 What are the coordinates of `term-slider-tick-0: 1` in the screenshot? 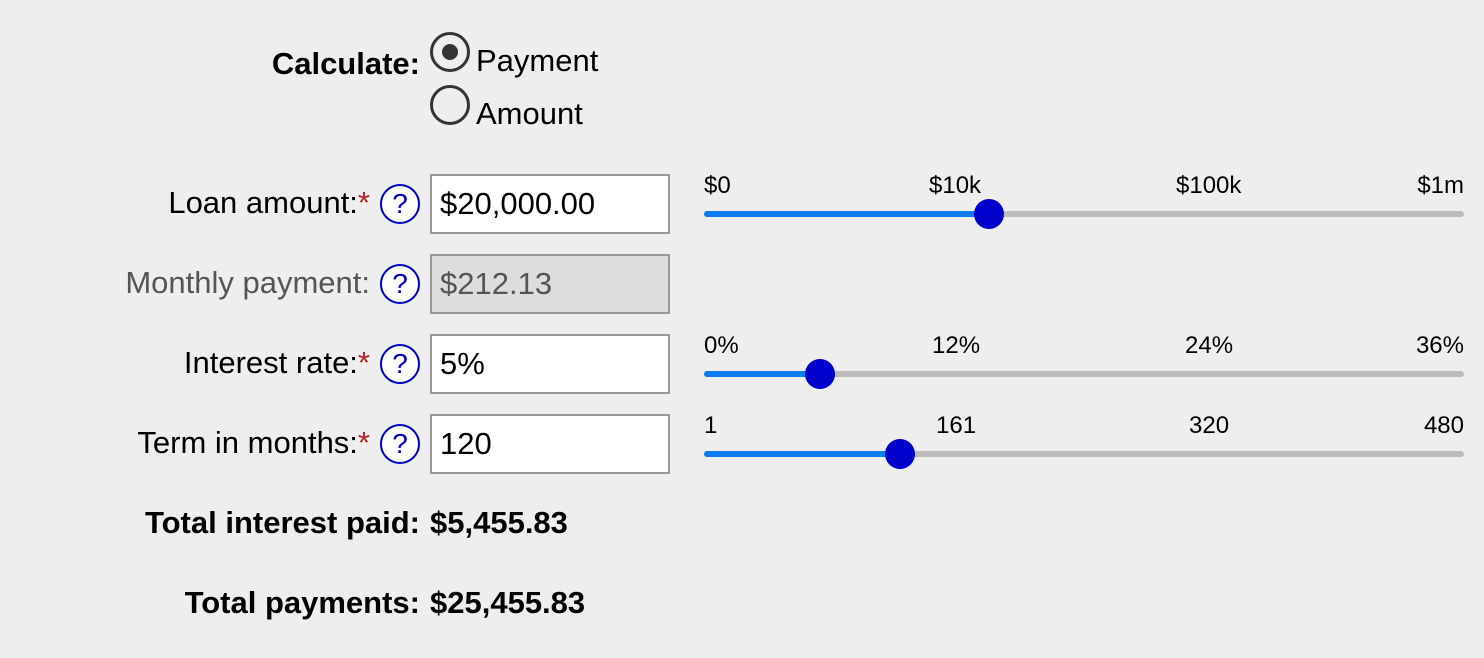 It's located at (711, 425).